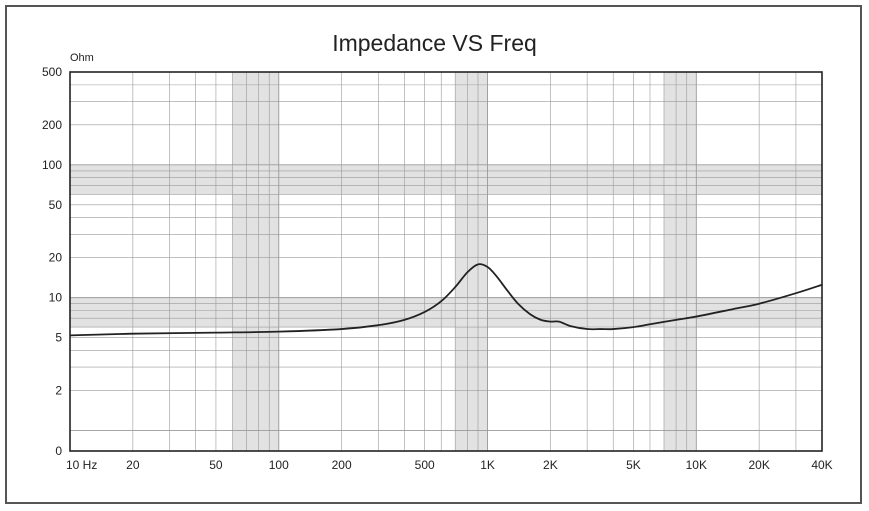  What do you see at coordinates (56, 205) in the screenshot?
I see `y-tick-label: 50` at bounding box center [56, 205].